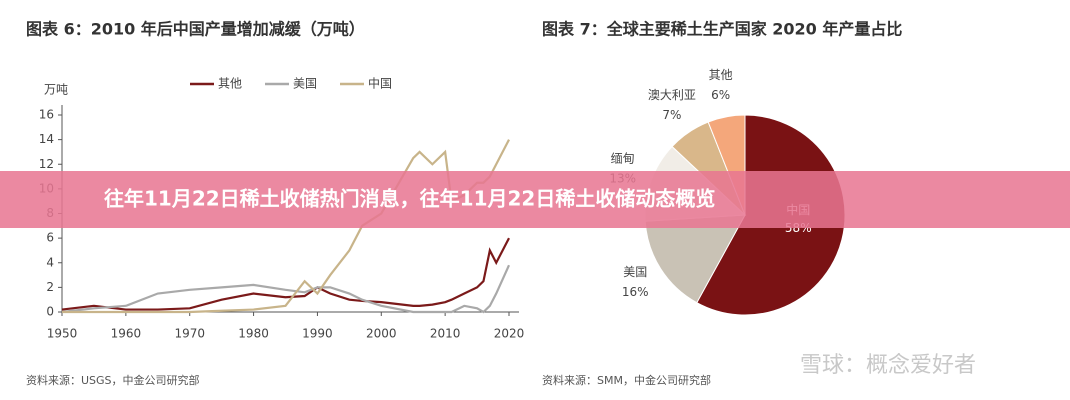 This screenshot has width=1070, height=400. Describe the element at coordinates (380, 83) in the screenshot. I see `legend-label: 中国` at that location.